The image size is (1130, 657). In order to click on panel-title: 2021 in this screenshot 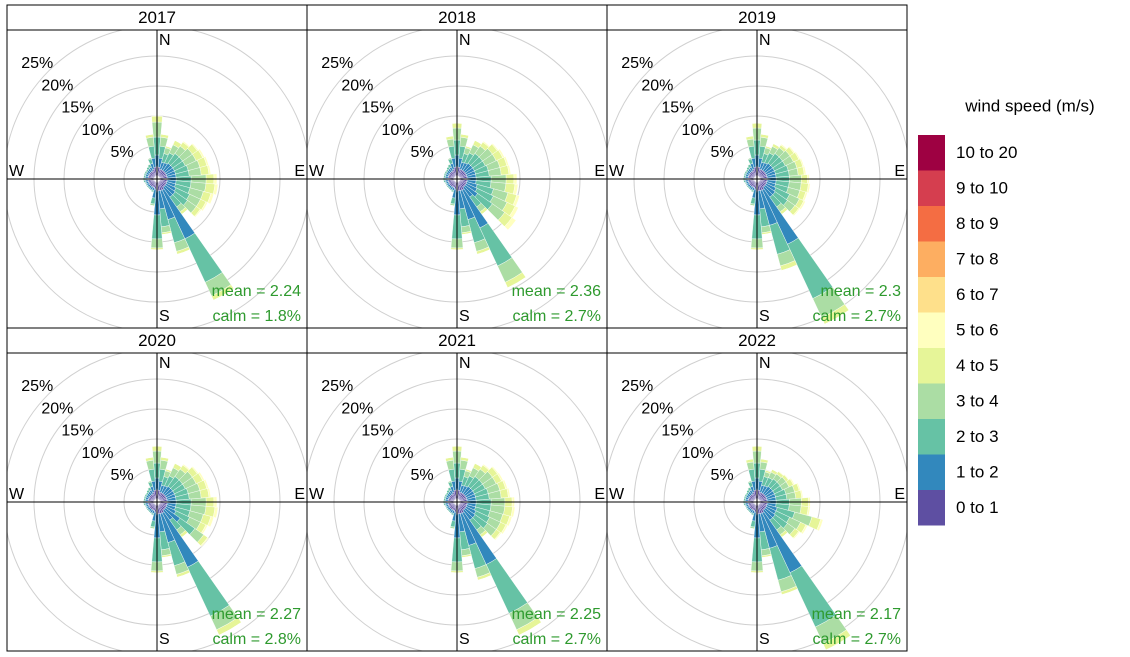, I will do `click(457, 340)`.